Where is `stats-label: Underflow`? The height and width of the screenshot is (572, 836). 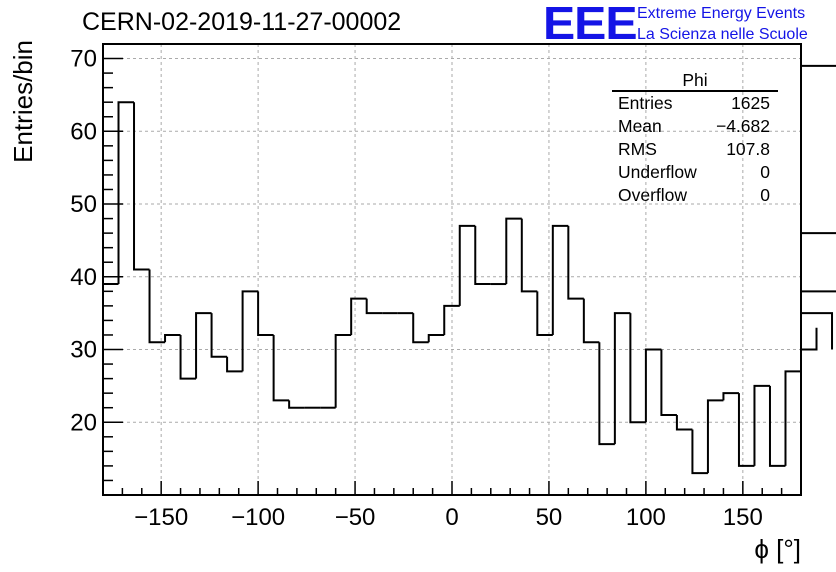
stats-label: Underflow is located at coordinates (657, 172).